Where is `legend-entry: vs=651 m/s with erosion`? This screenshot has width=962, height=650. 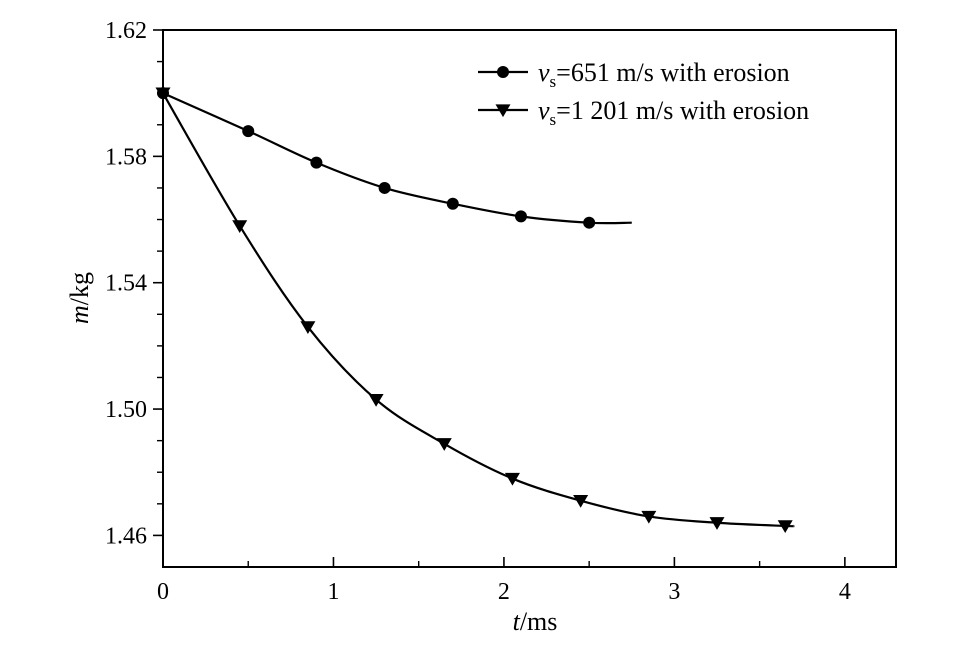
legend-entry: vs=651 m/s with erosion is located at coordinates (634, 74).